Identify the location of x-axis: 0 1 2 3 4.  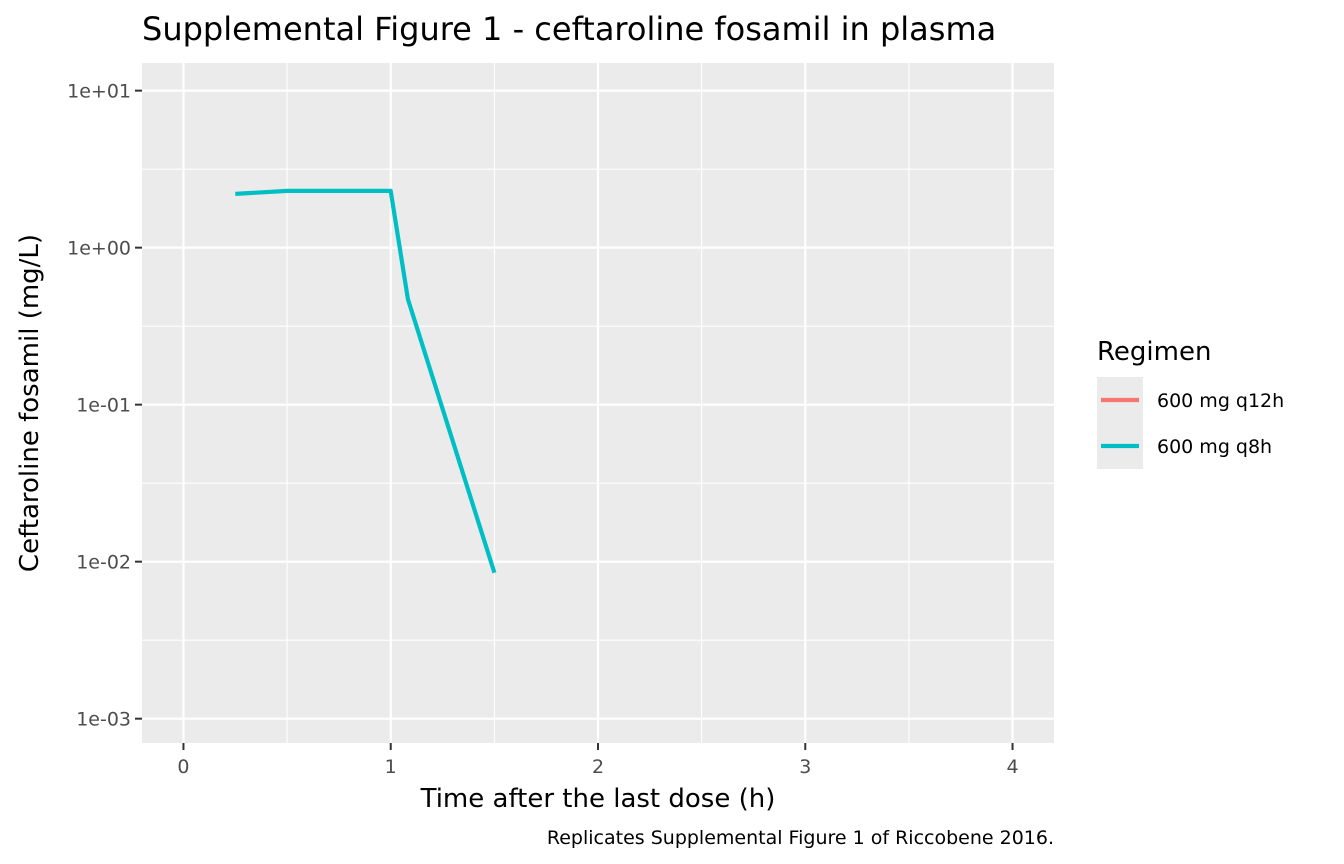
(598, 760).